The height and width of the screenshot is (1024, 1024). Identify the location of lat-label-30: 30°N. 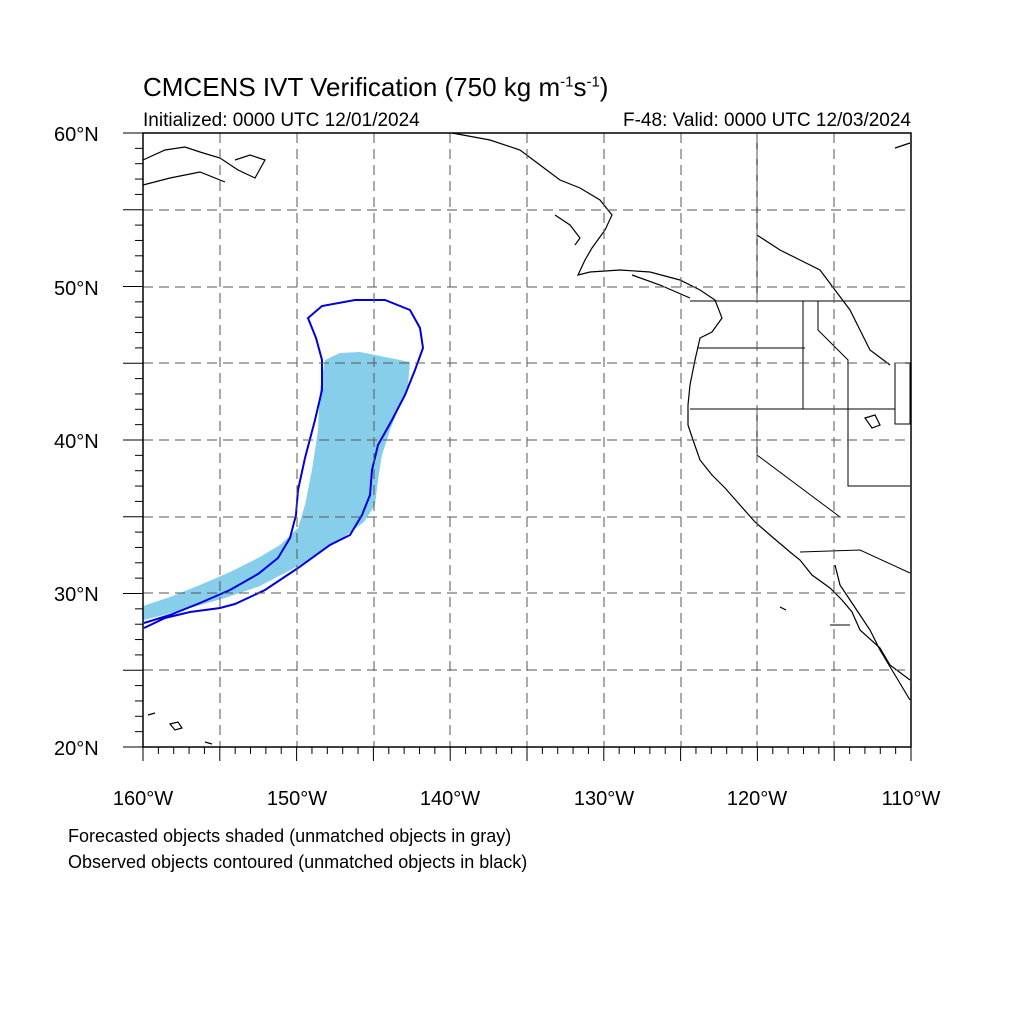
(76, 595).